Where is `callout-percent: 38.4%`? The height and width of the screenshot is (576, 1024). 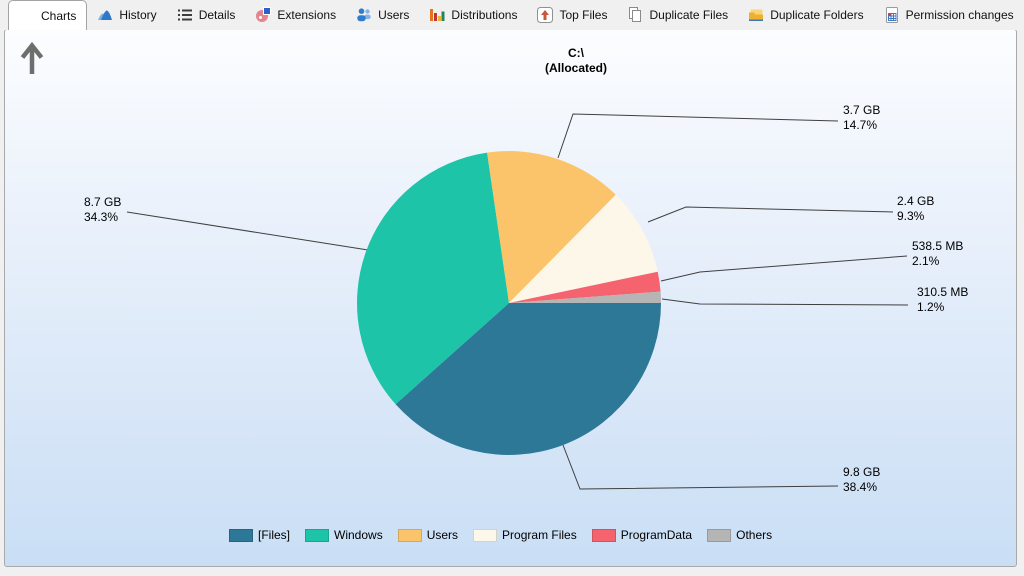 callout-percent: 38.4% is located at coordinates (860, 487).